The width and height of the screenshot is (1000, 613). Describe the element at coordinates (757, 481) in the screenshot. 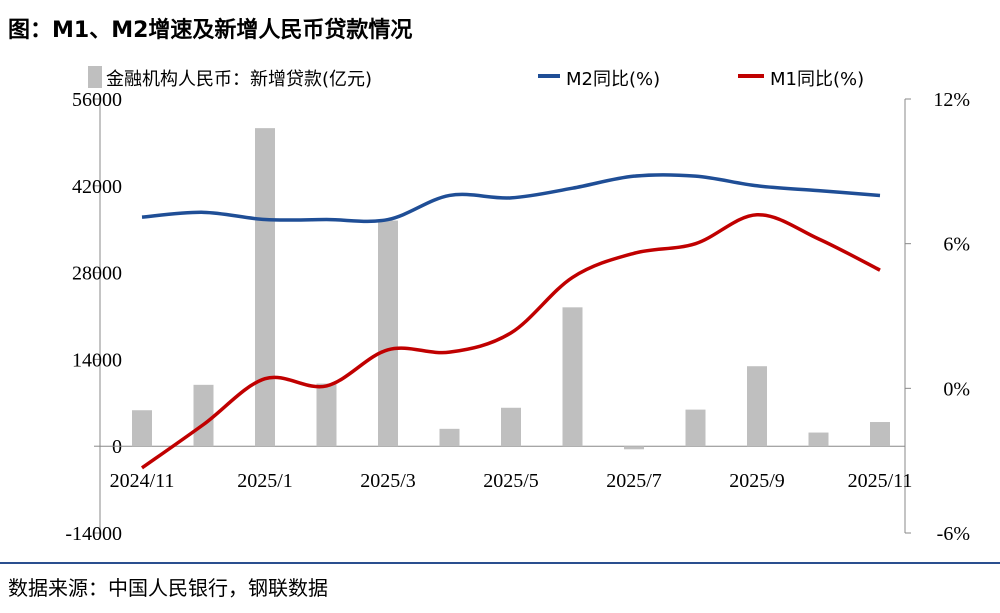

I see `x-tick-label: 2025/9` at that location.